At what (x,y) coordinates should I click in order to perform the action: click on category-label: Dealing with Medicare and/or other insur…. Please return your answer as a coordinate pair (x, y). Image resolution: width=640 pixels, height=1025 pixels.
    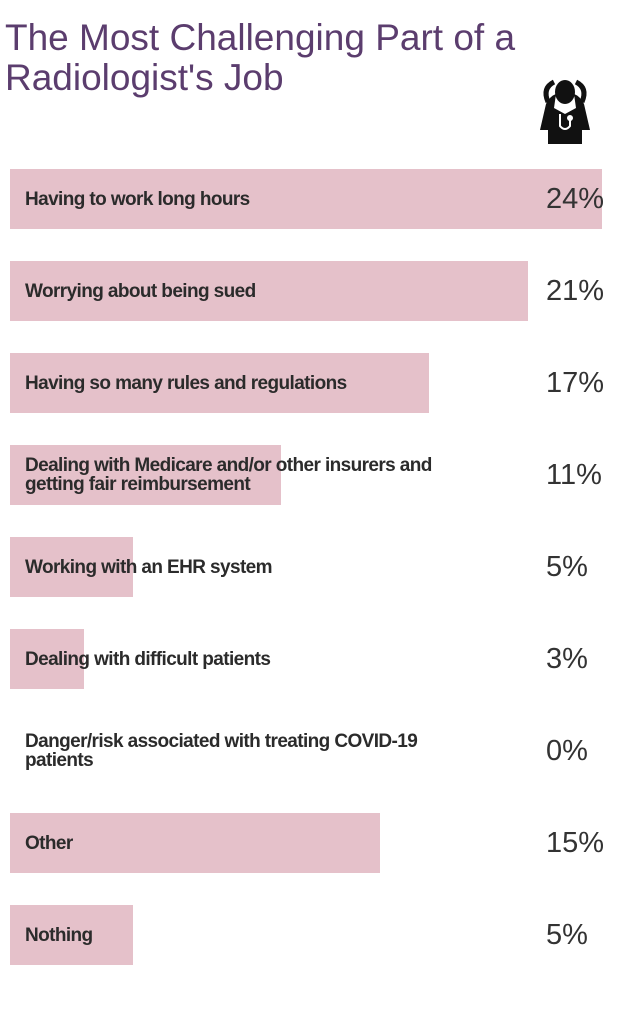
    Looking at the image, I should click on (228, 475).